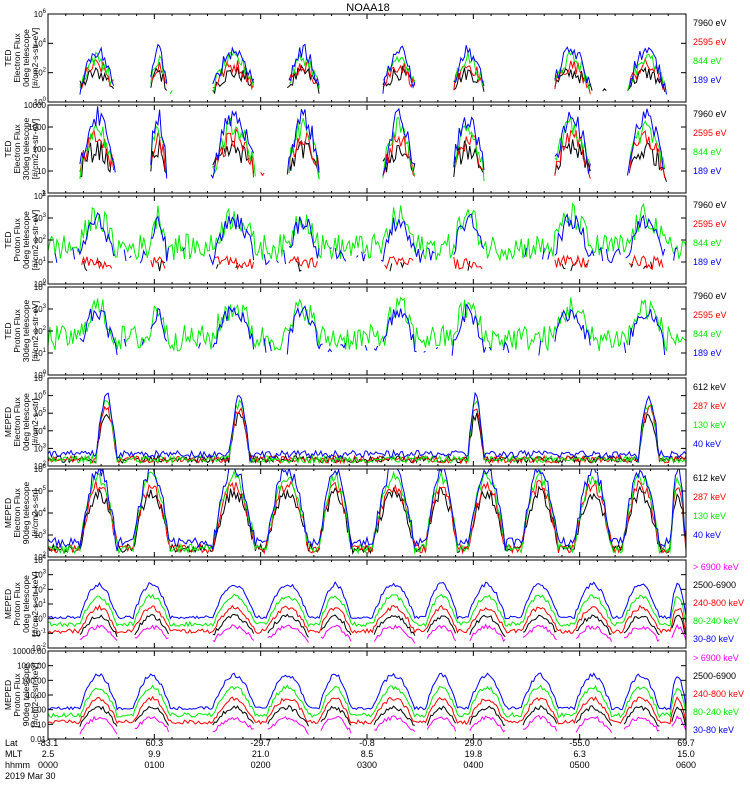  What do you see at coordinates (718, 694) in the screenshot?
I see `panel-8-legend-3: 240-800 keV` at bounding box center [718, 694].